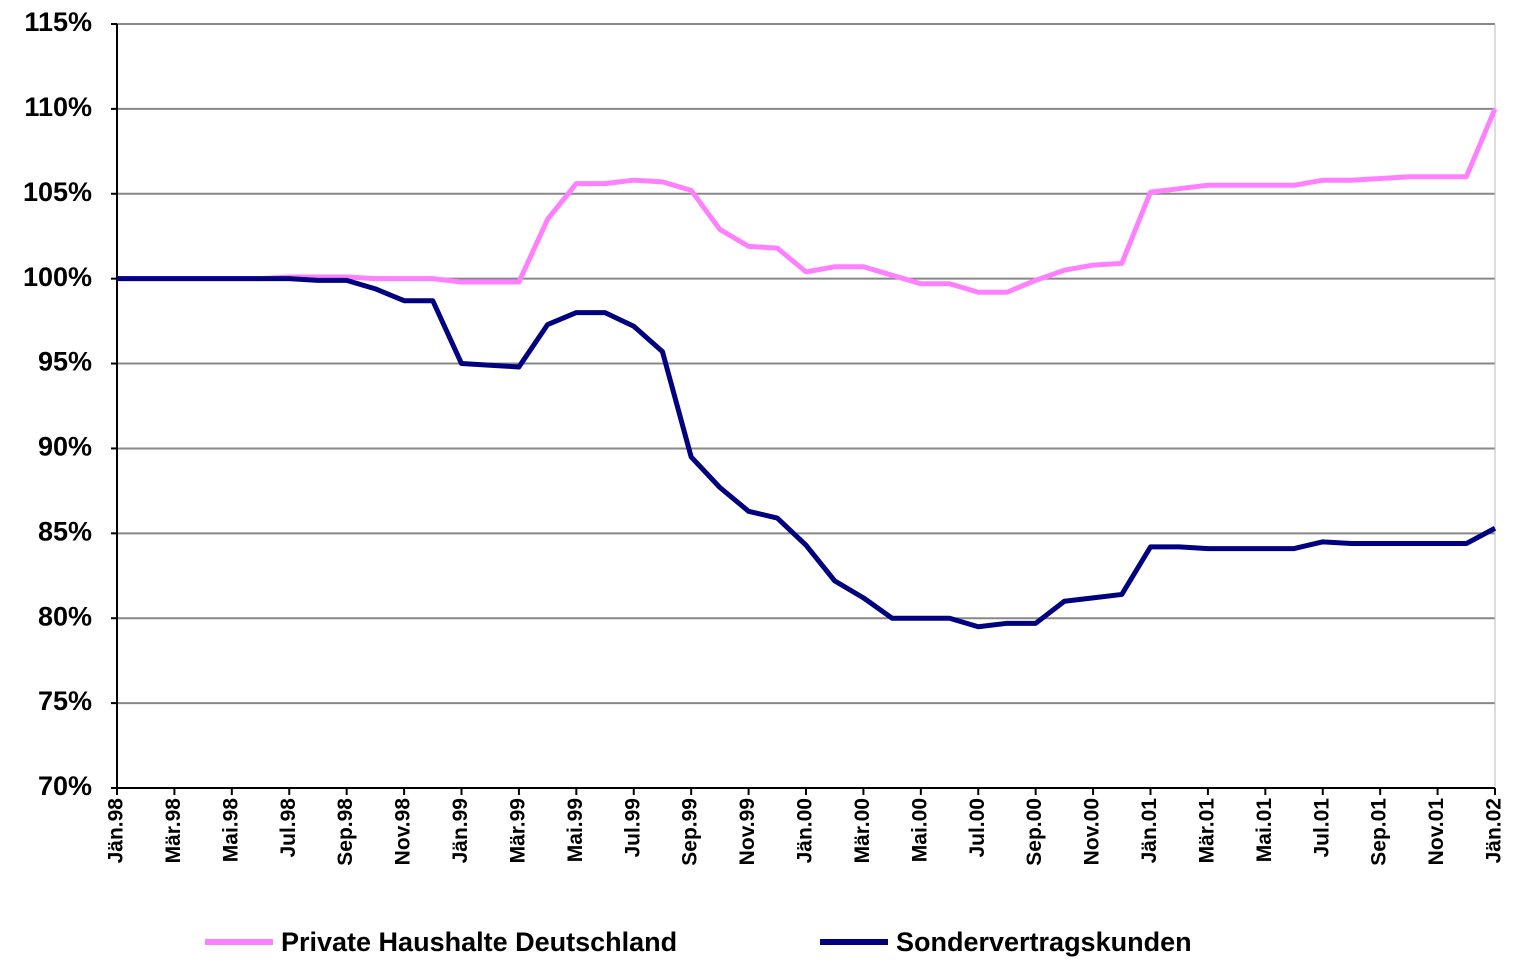  I want to click on x-tick-label: Sep.99, so click(690, 832).